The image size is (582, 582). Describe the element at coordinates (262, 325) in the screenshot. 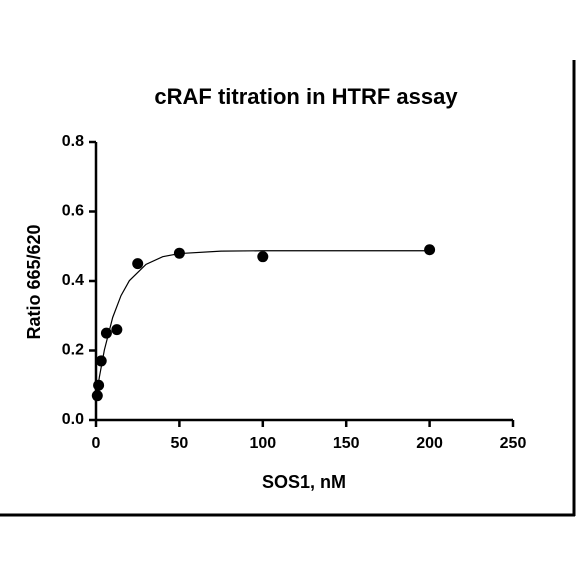

I see `fit-curve` at that location.